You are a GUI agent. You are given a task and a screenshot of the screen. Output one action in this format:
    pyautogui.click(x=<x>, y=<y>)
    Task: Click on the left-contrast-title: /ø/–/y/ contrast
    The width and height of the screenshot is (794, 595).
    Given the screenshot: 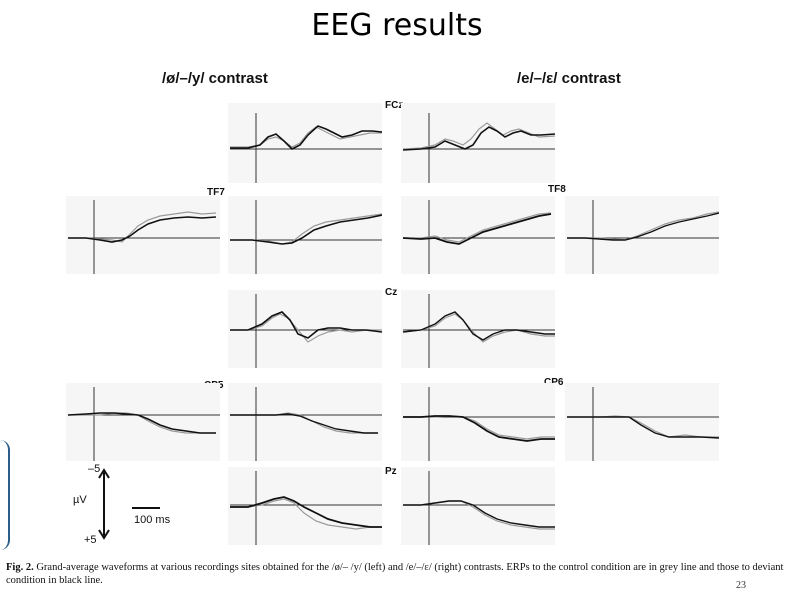 What is the action you would take?
    pyautogui.click(x=215, y=78)
    